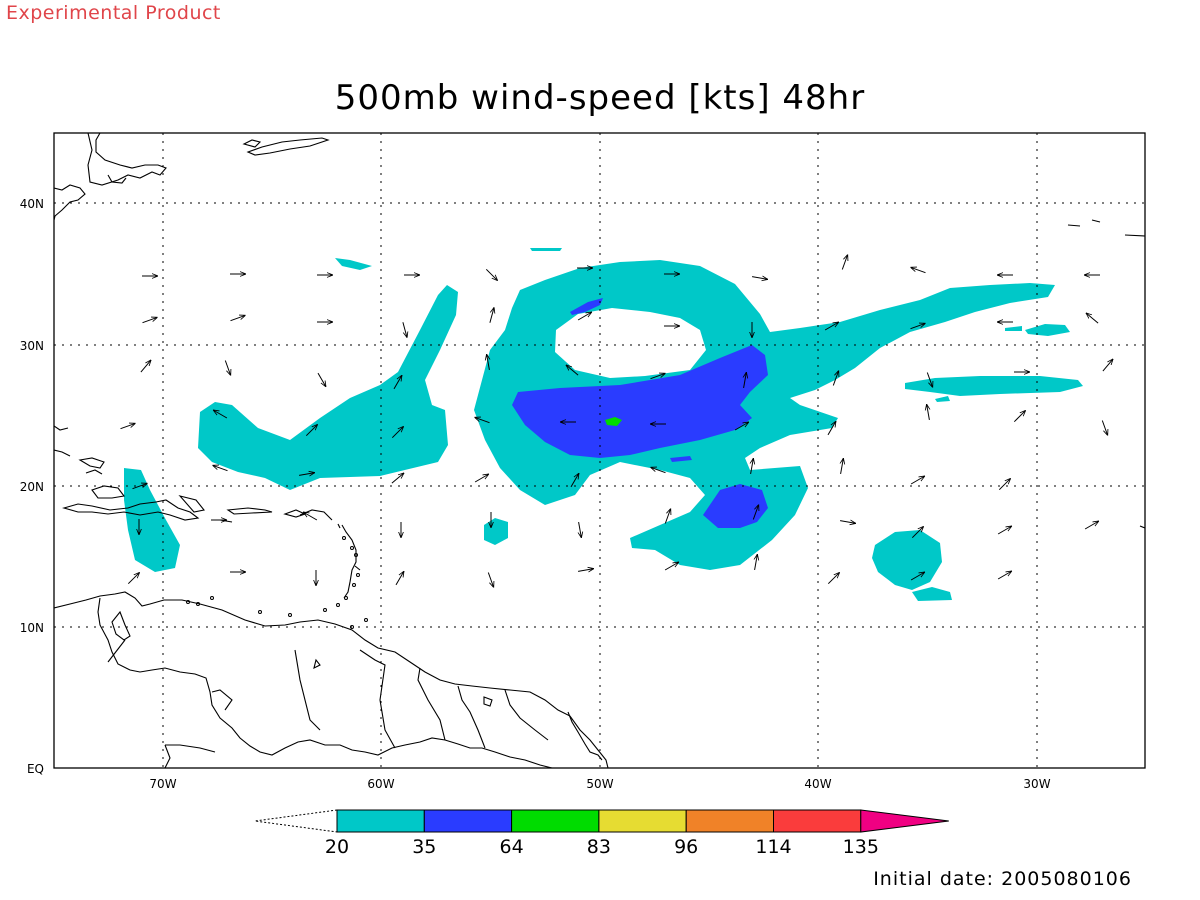 This screenshot has width=1200, height=900. What do you see at coordinates (1036, 784) in the screenshot?
I see `lon-label-30w: 30W` at bounding box center [1036, 784].